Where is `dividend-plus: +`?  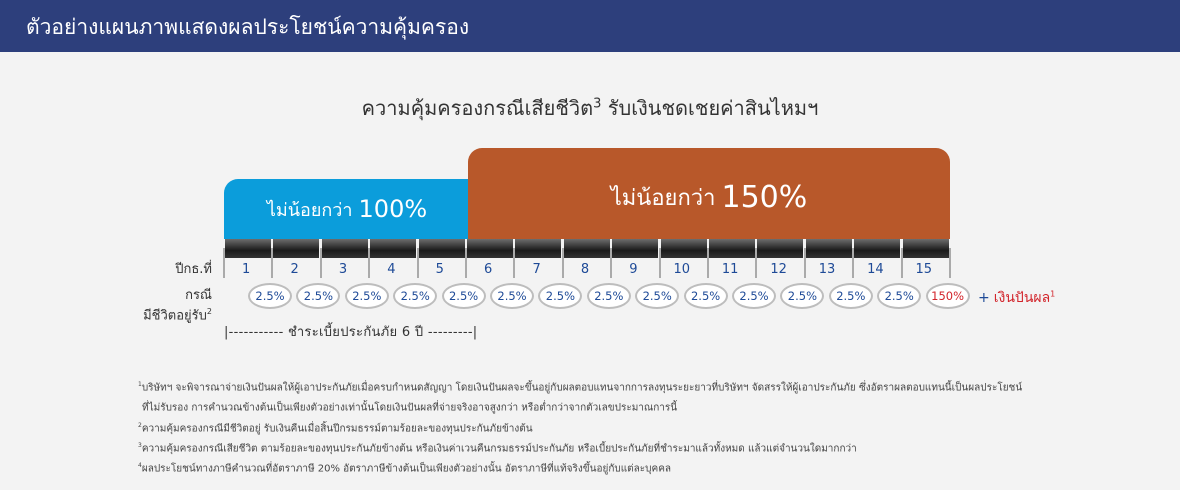
dividend-plus: + is located at coordinates (984, 298).